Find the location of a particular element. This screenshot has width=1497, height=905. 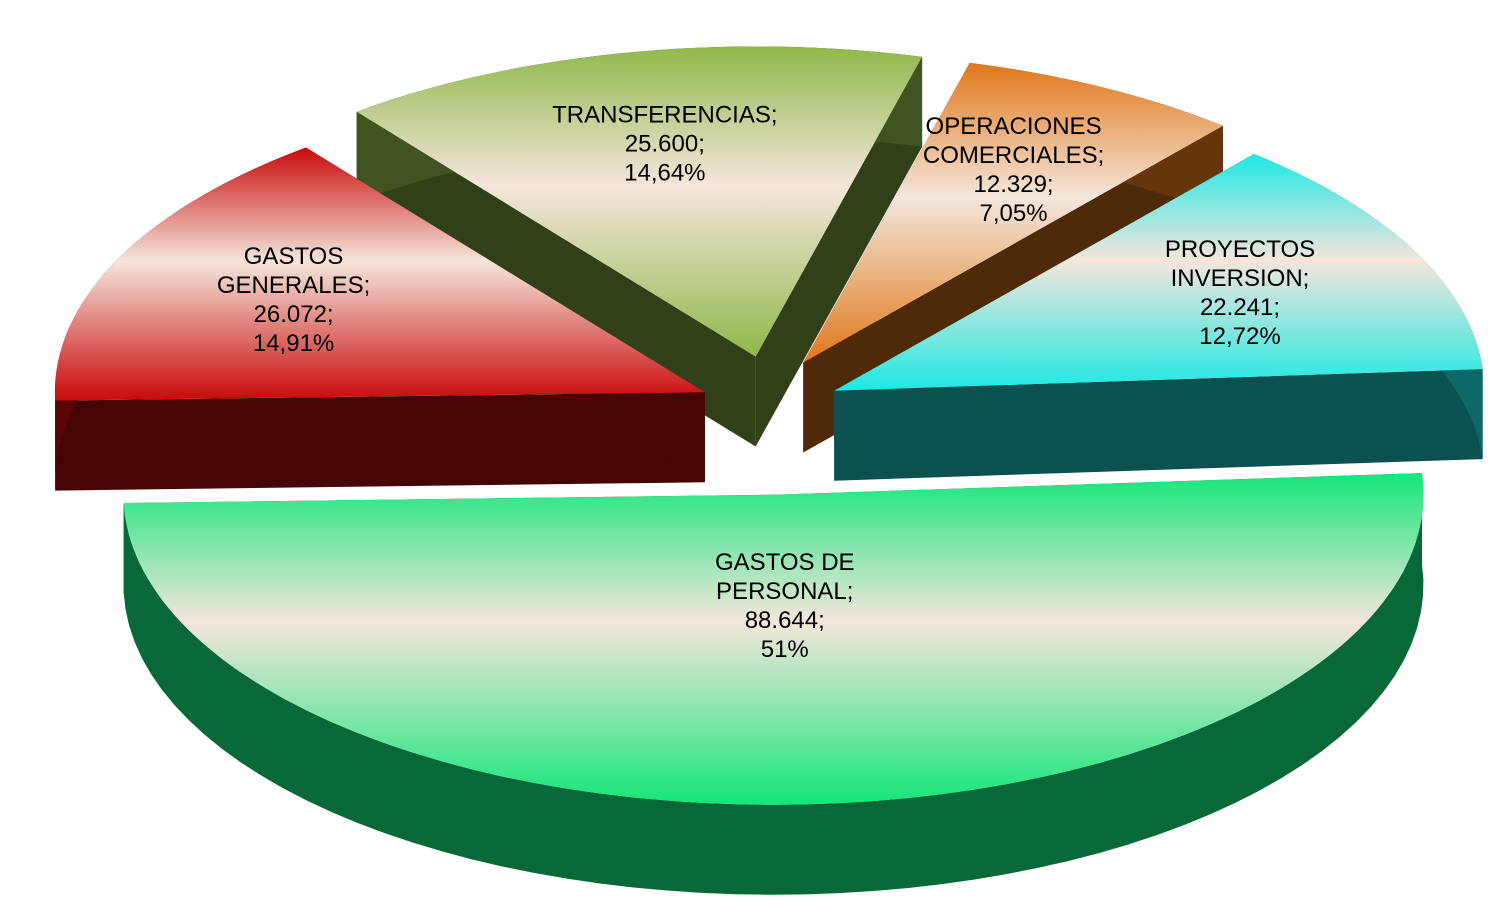

category-label: GASTOS GENERALES; is located at coordinates (293, 270).